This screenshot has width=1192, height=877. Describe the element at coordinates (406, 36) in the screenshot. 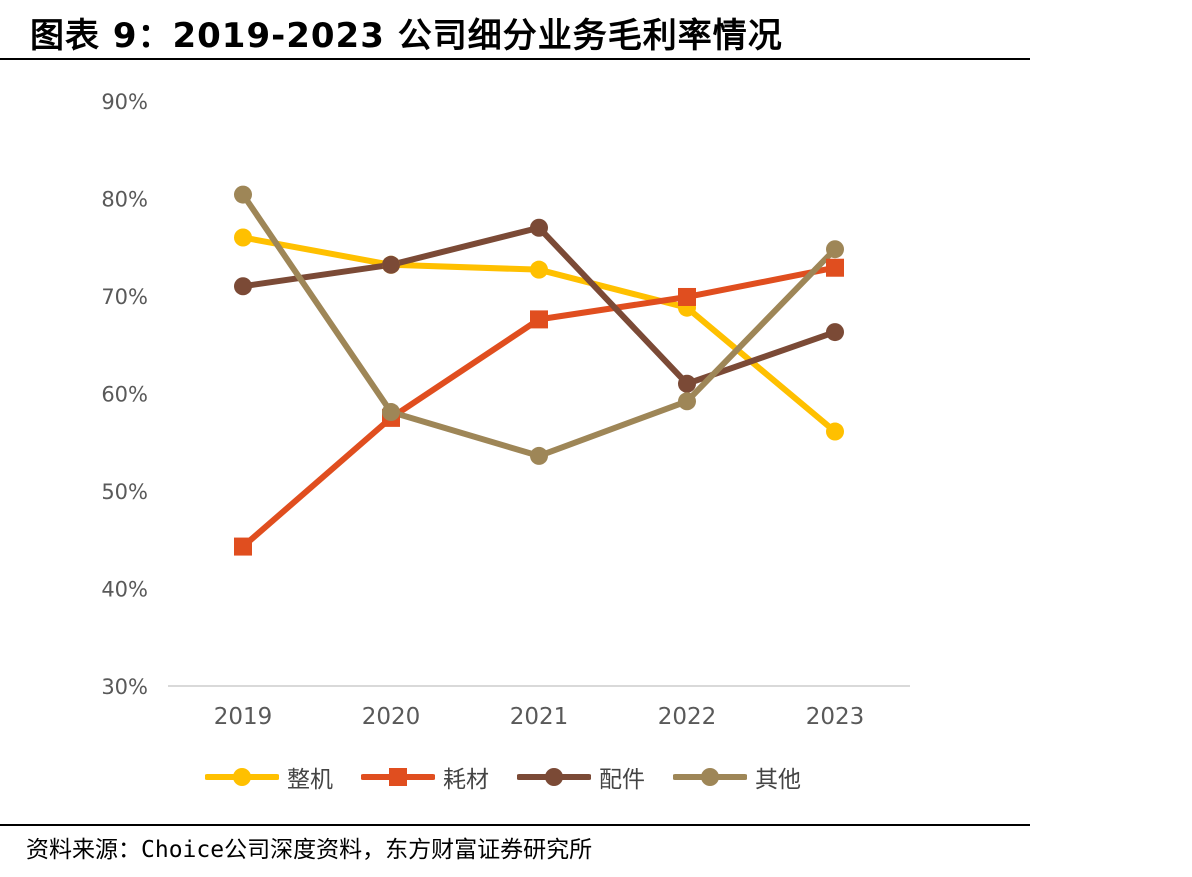

I see `chart-title: 图表 9：2019-2023 公司细分业务毛利率情况` at that location.